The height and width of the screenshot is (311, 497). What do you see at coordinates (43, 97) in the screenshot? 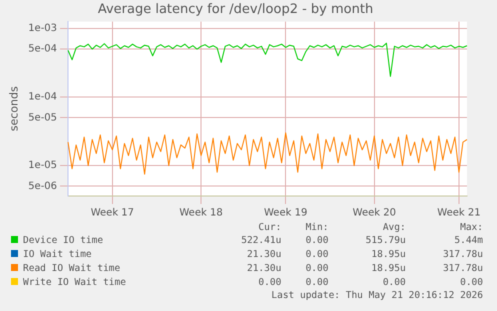
I see `y-tick-label: 1e-04` at bounding box center [43, 97].